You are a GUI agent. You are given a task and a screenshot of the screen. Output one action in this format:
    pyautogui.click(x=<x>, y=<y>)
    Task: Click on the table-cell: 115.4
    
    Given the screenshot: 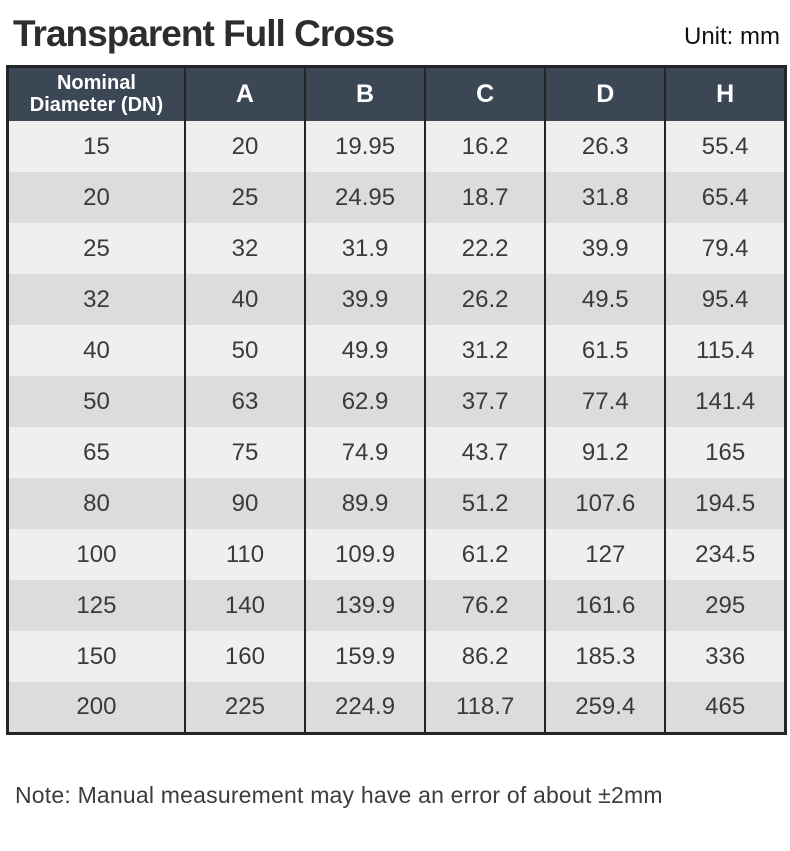 What is the action you would take?
    pyautogui.click(x=725, y=351)
    